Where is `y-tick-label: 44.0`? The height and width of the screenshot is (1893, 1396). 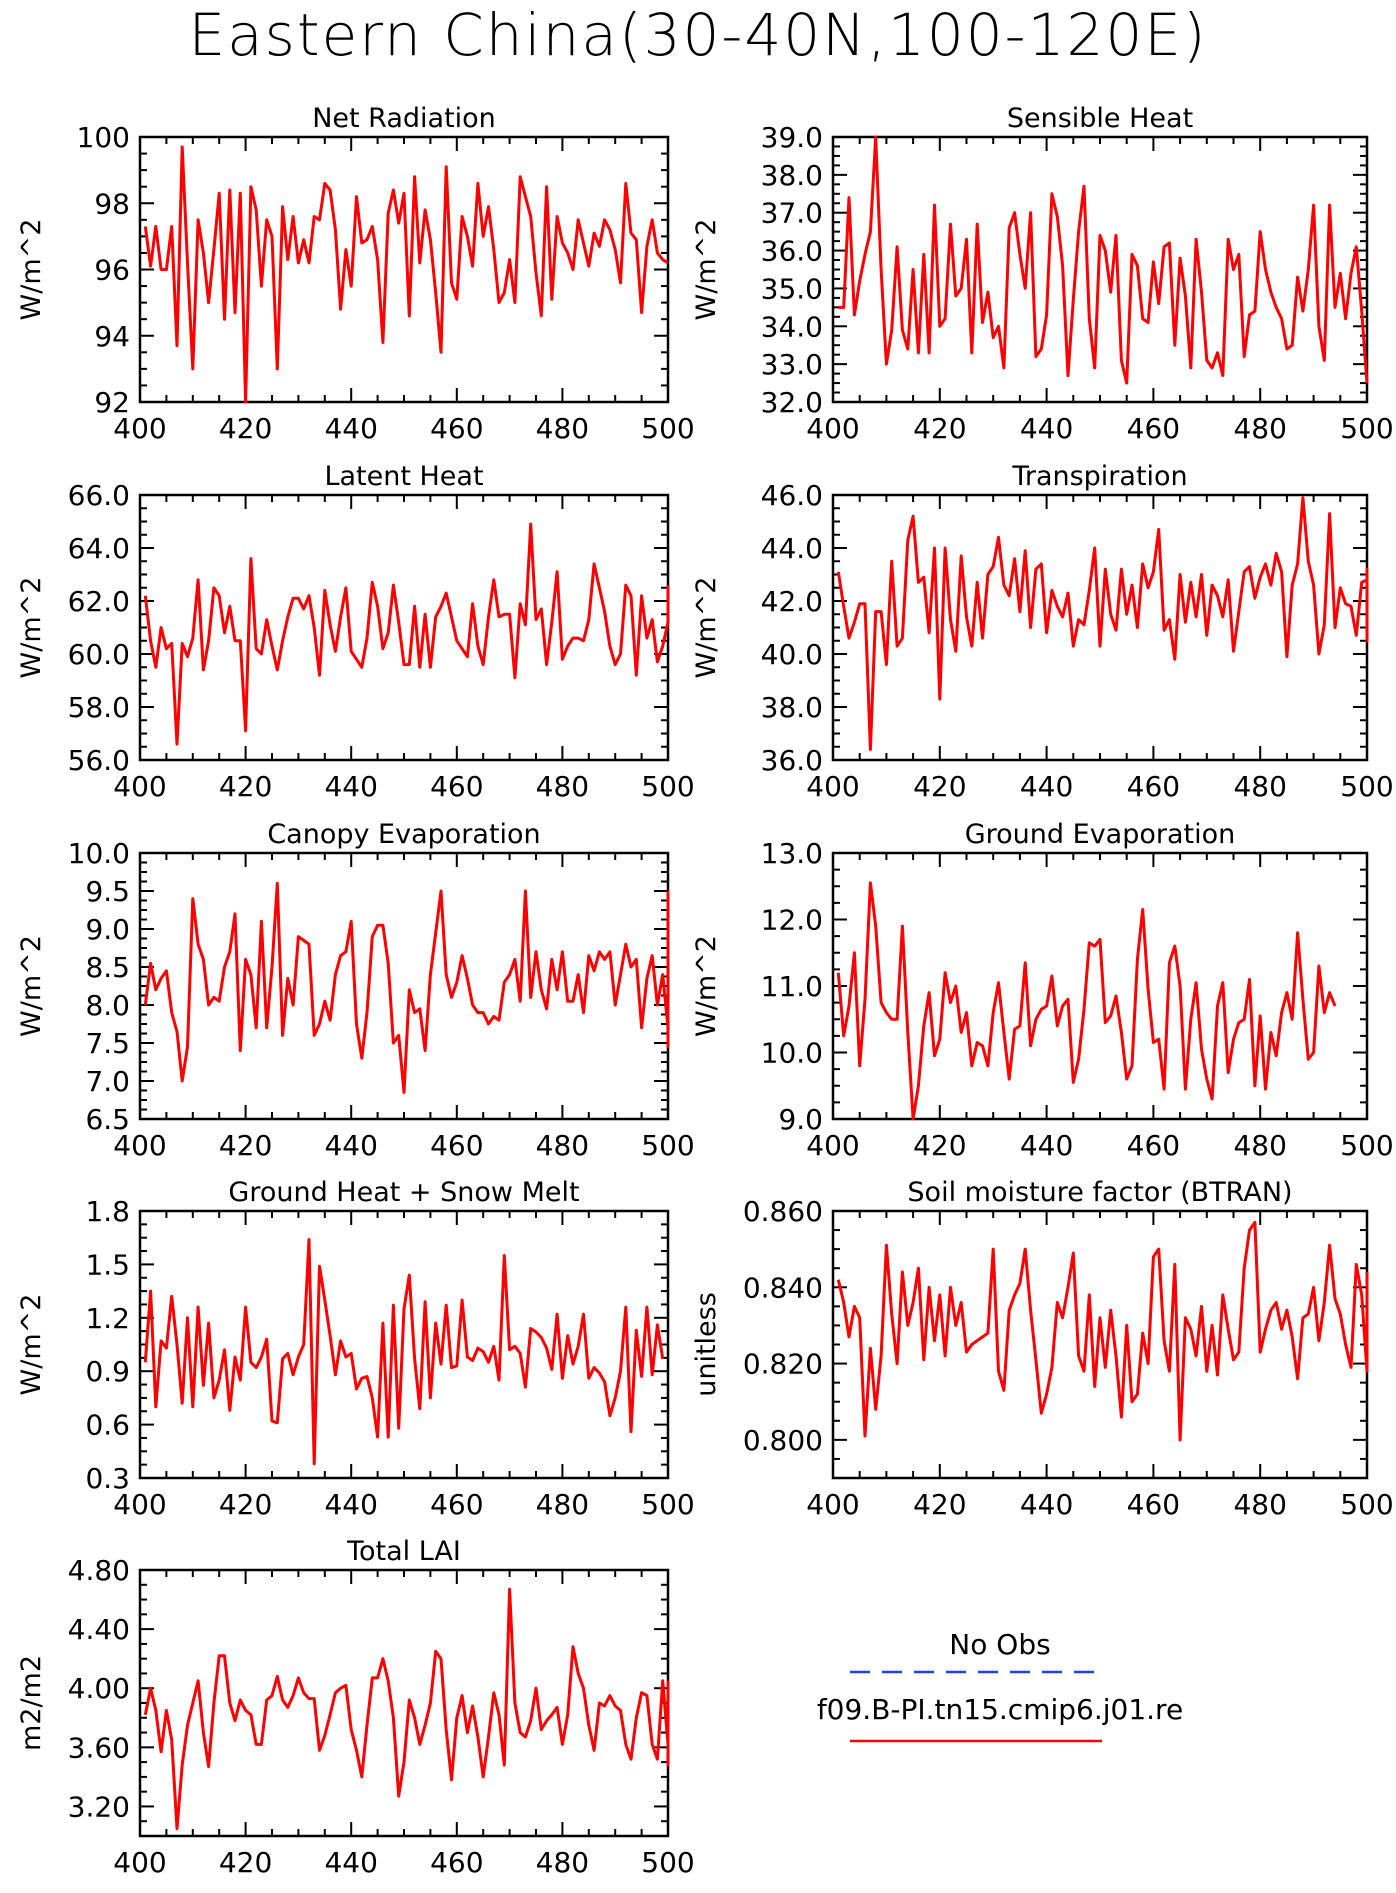
y-tick-label: 44.0 is located at coordinates (792, 548).